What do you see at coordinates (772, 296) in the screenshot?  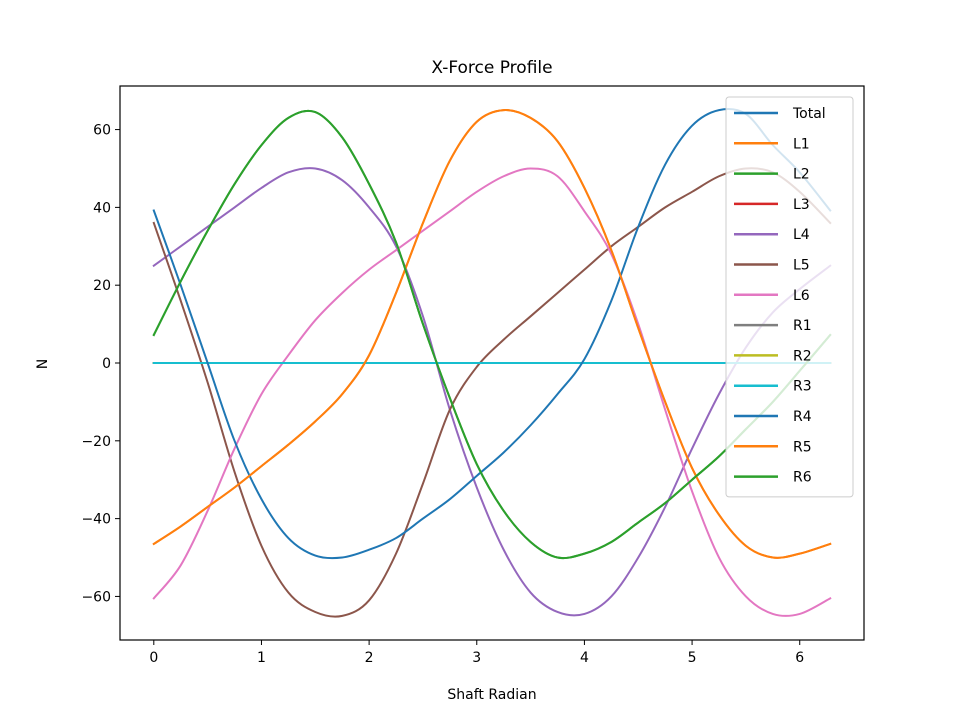 I see `legend-item-l6: L6` at bounding box center [772, 296].